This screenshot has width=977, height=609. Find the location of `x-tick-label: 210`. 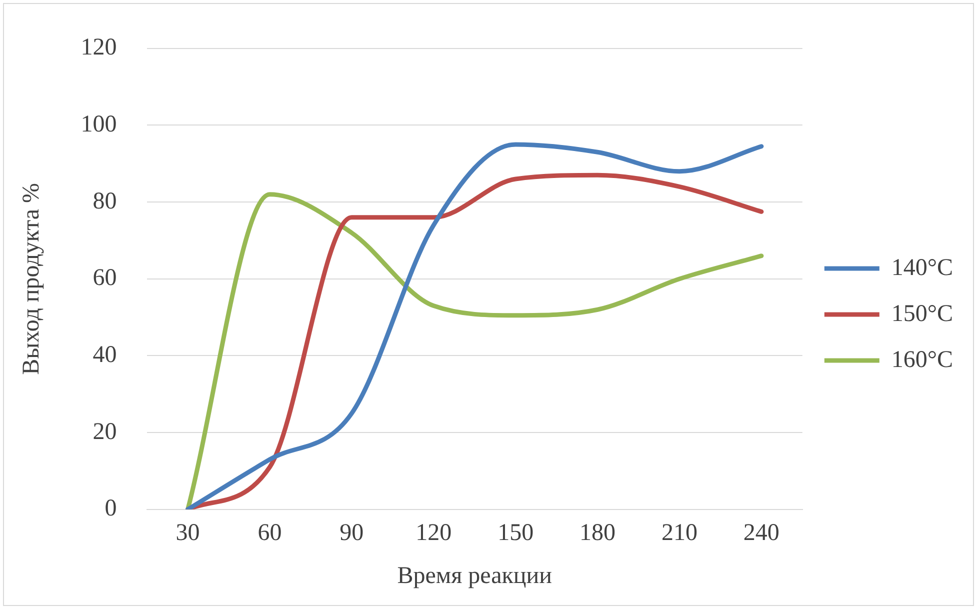

x-tick-label: 210 is located at coordinates (679, 533).